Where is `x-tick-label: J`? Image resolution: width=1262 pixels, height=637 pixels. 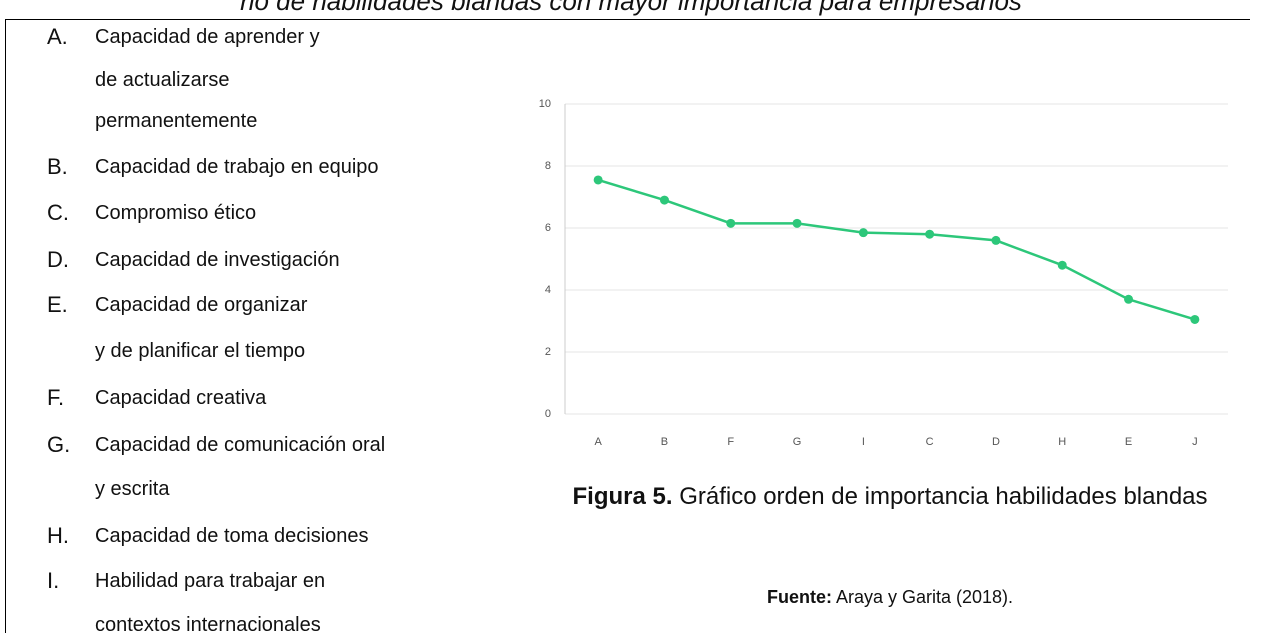 x-tick-label: J is located at coordinates (1195, 442).